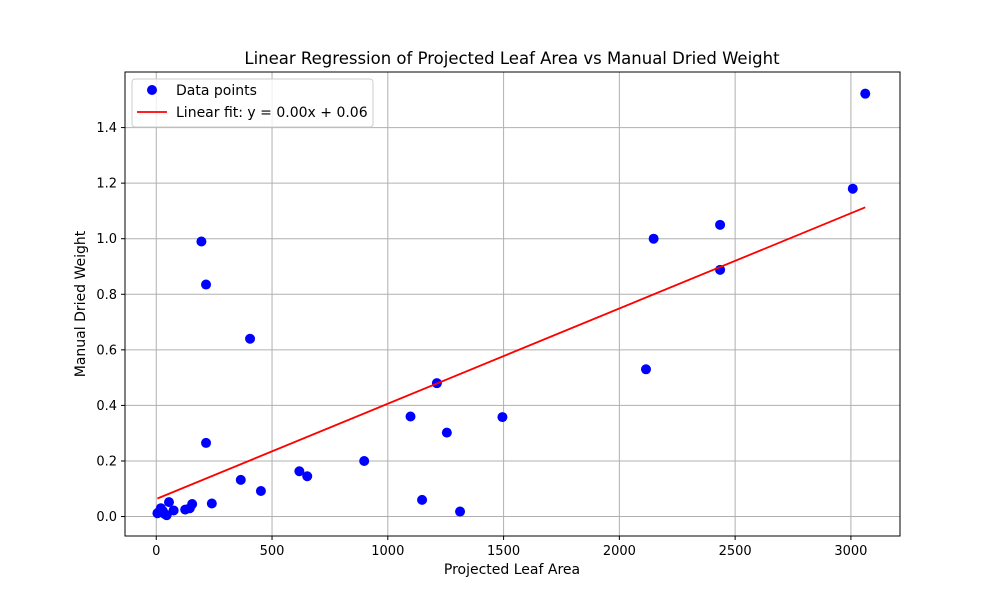 Image resolution: width=1000 pixels, height=600 pixels. Describe the element at coordinates (106, 295) in the screenshot. I see `y-tick-label: 0.8` at that location.